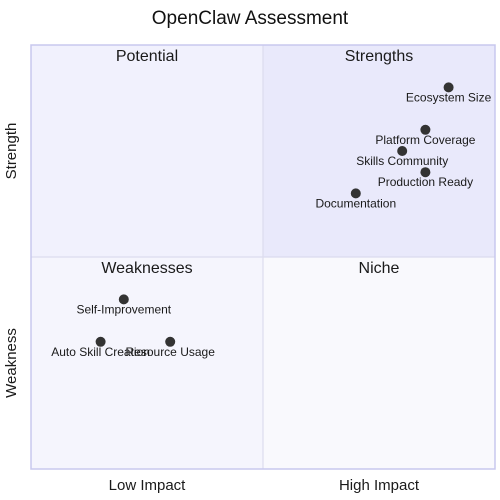 This screenshot has width=500, height=500. What do you see at coordinates (425, 172) in the screenshot?
I see `data-point-production-ready` at bounding box center [425, 172].